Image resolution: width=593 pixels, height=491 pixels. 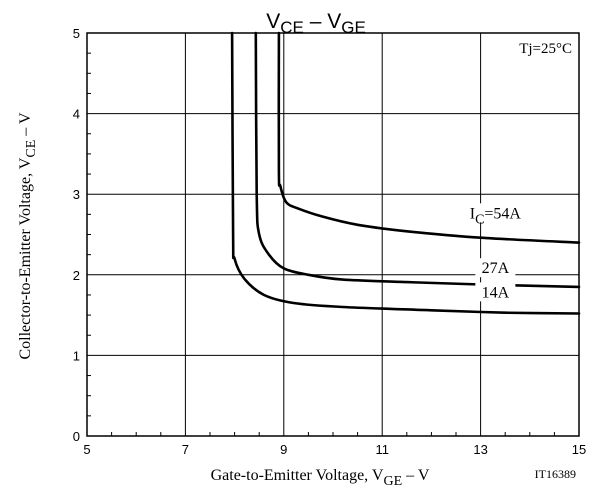 What do you see at coordinates (28, 235) in the screenshot?
I see `y-axis-label: Collector-to-Emitter Voltage, VCE – V` at bounding box center [28, 235].